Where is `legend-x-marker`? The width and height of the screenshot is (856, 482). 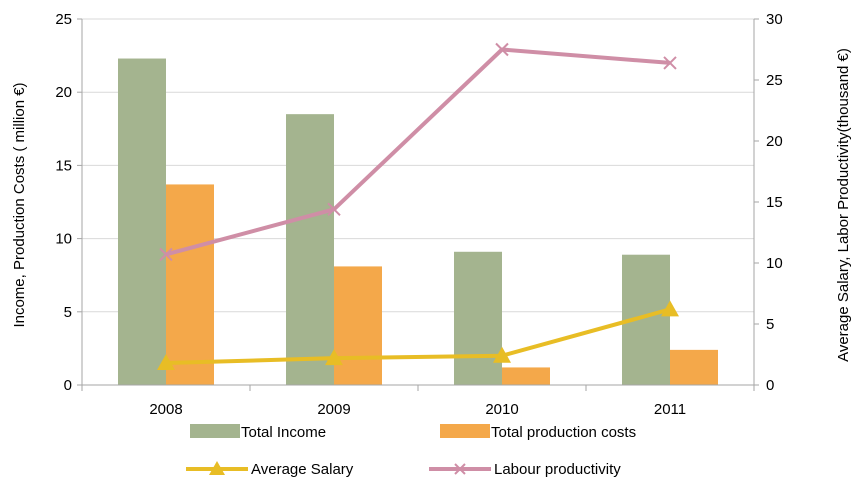 legend-x-marker is located at coordinates (460, 469).